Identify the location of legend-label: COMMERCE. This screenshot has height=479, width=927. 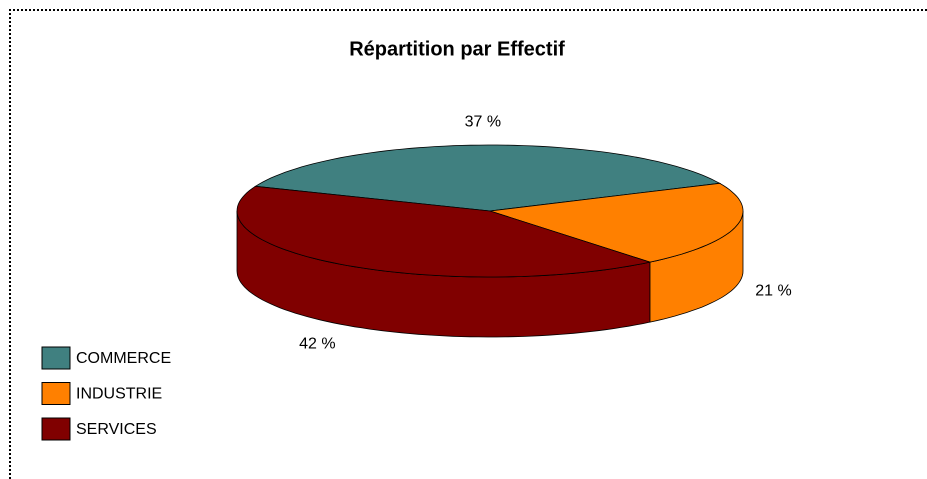
(123, 358).